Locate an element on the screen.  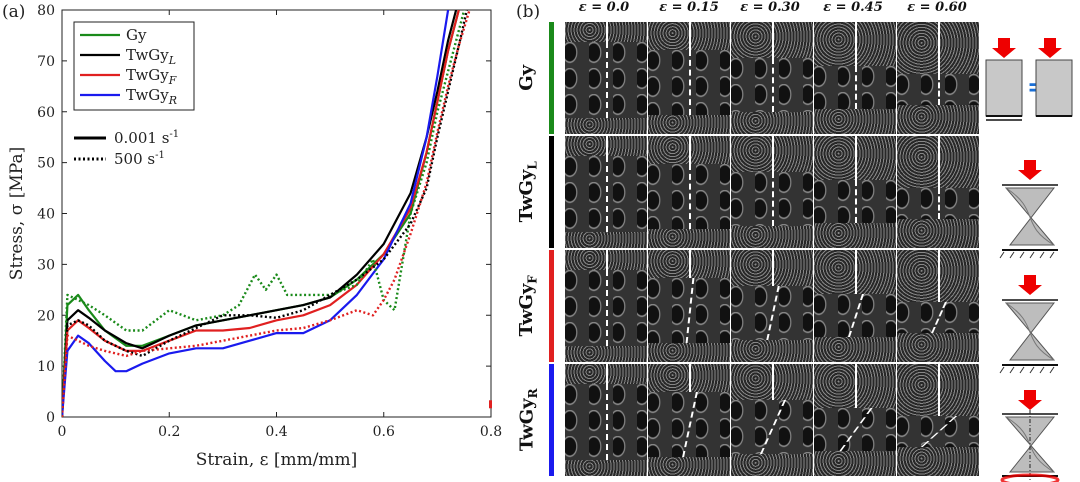
specimen-image-r3-c0 is located at coordinates (606, 420).